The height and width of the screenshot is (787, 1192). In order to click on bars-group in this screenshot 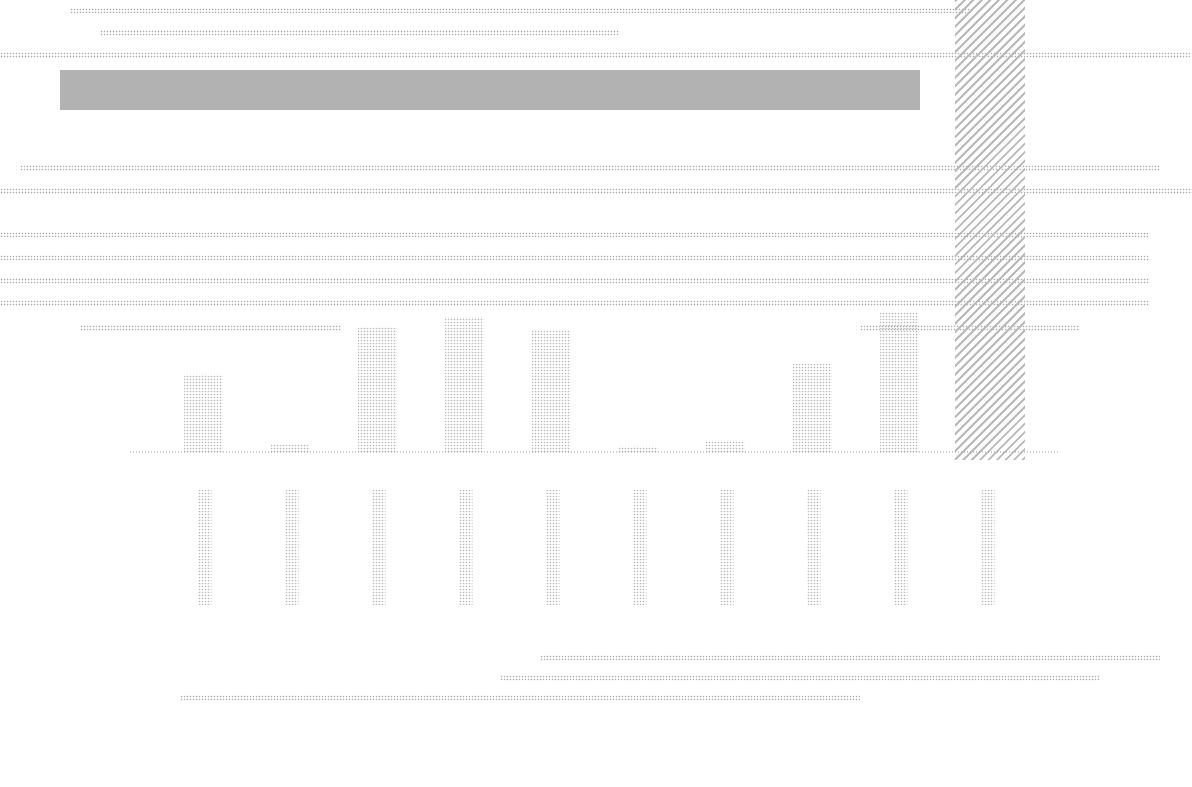, I will do `click(551, 382)`.